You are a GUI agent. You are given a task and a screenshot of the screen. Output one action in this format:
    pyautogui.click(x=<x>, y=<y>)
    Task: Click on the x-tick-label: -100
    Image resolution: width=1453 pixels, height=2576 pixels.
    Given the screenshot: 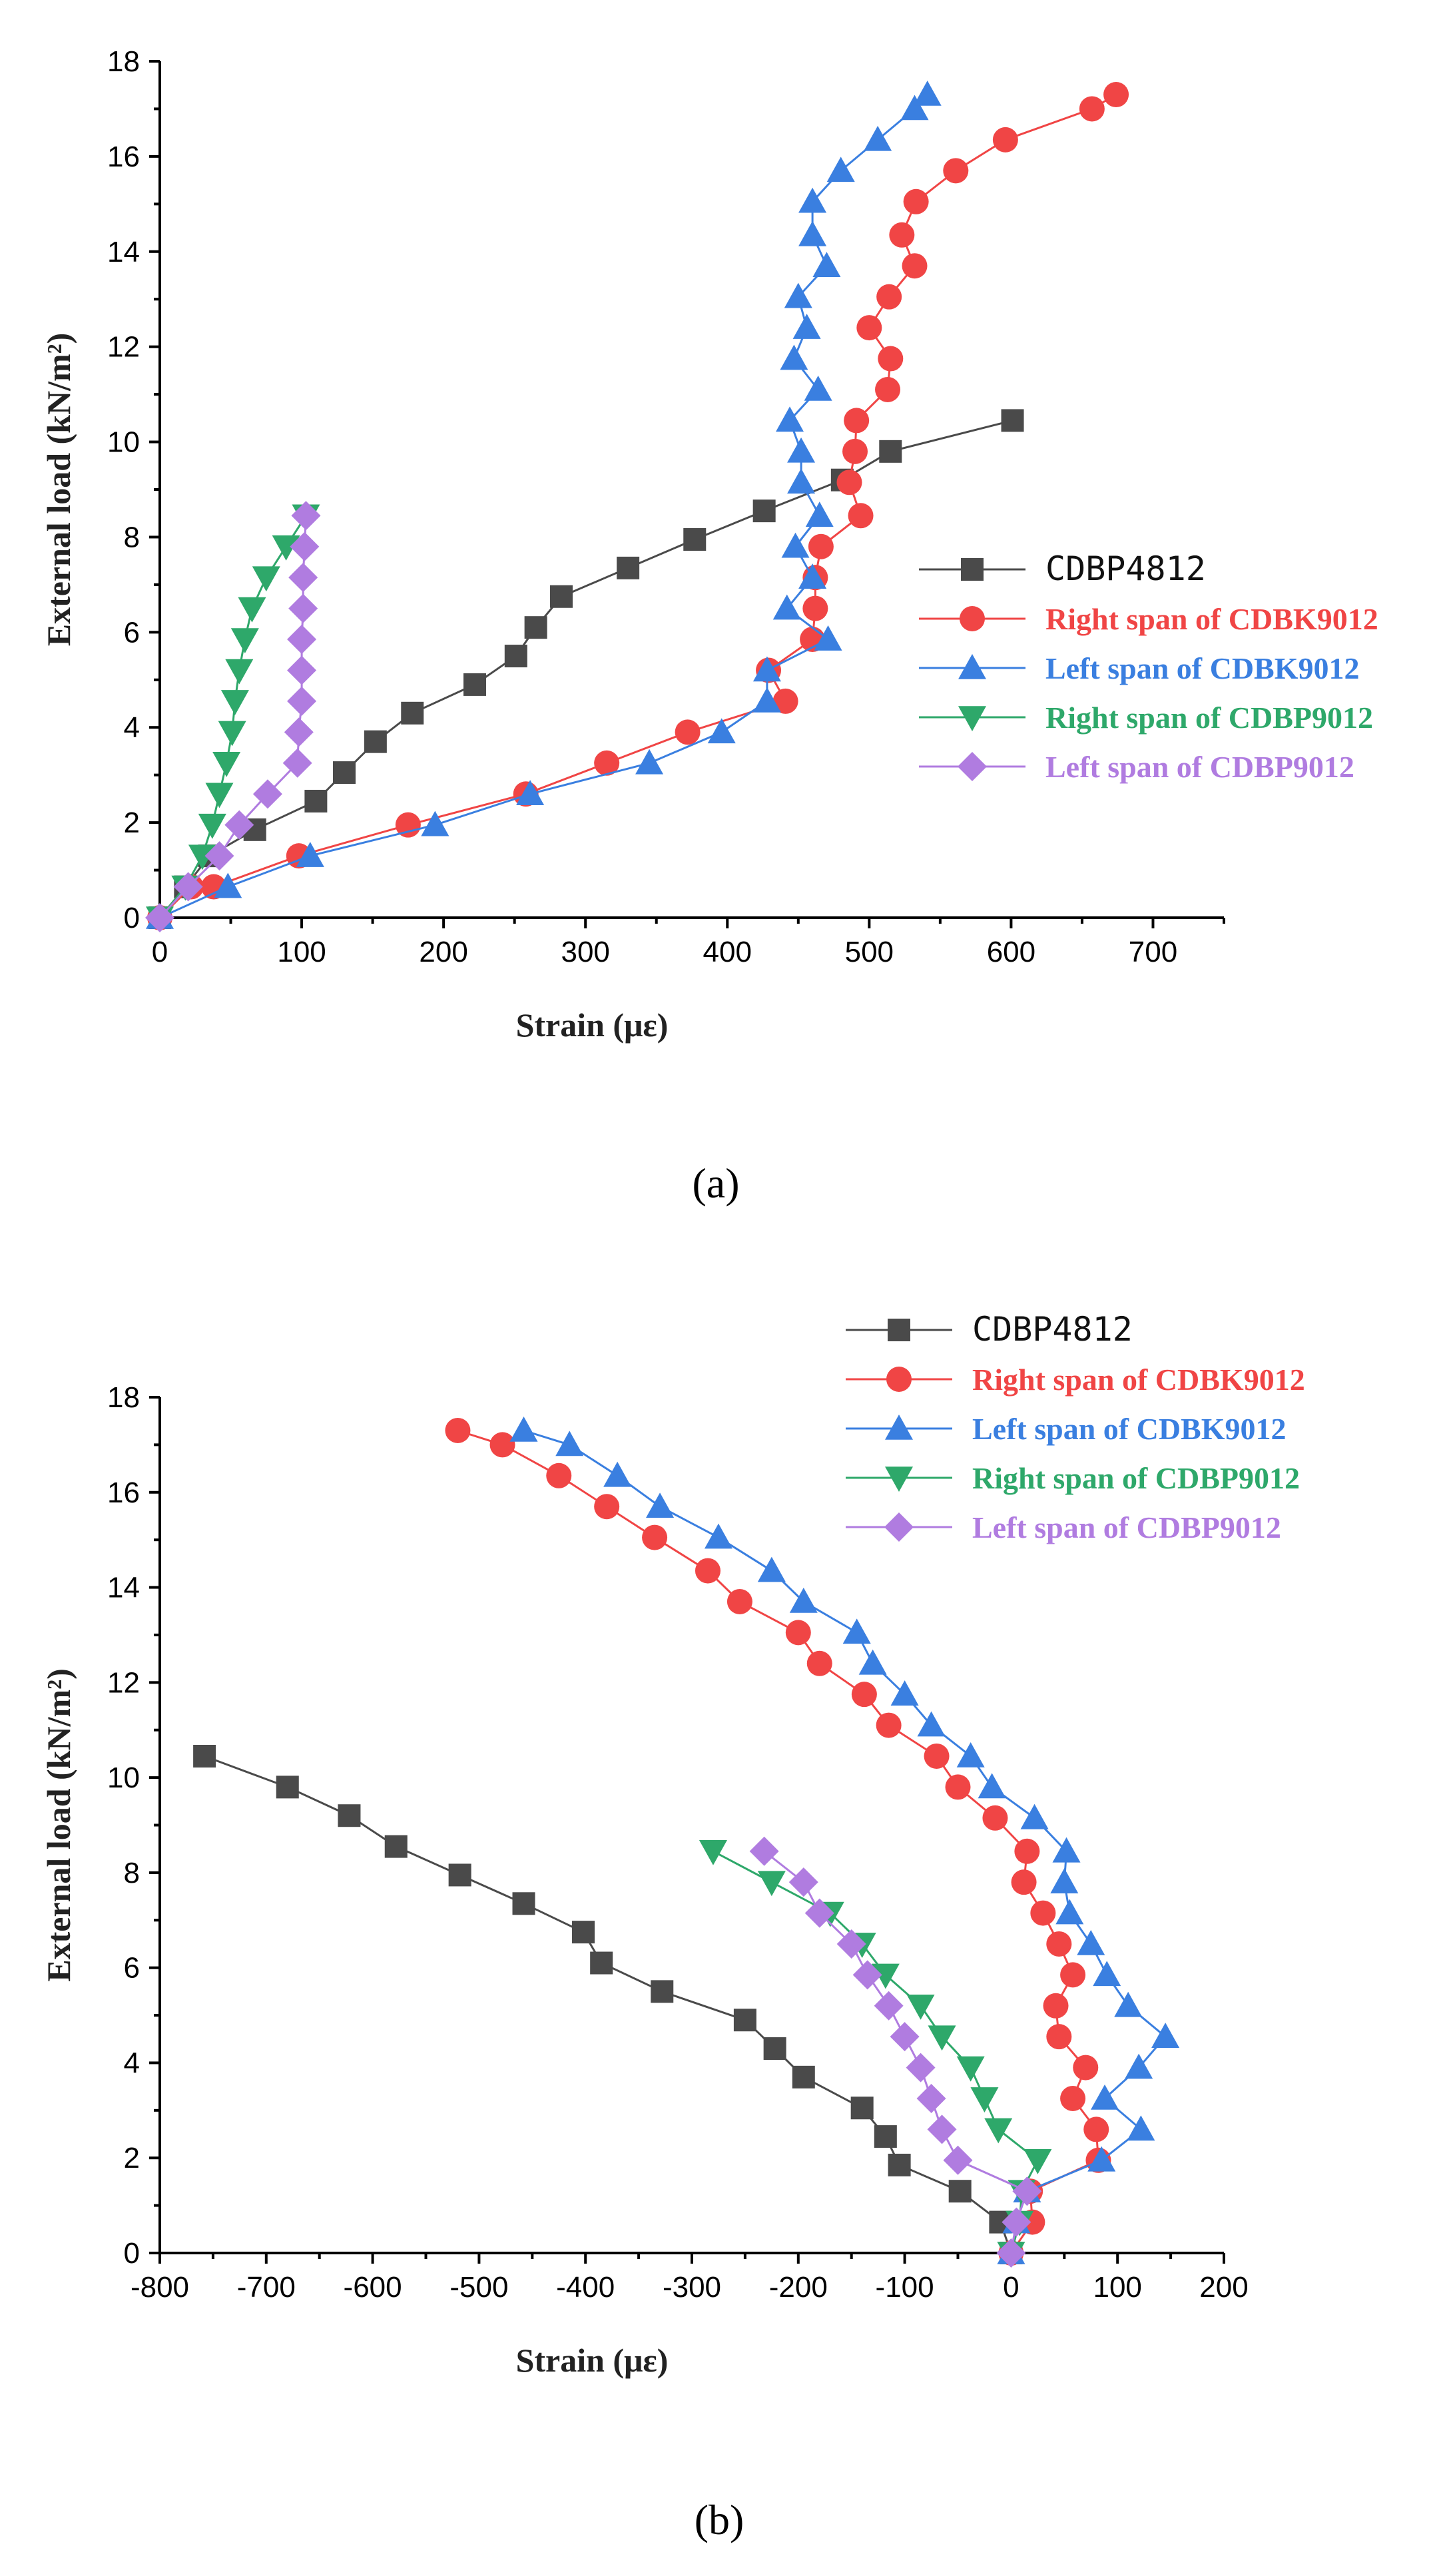 What is the action you would take?
    pyautogui.click(x=905, y=2287)
    